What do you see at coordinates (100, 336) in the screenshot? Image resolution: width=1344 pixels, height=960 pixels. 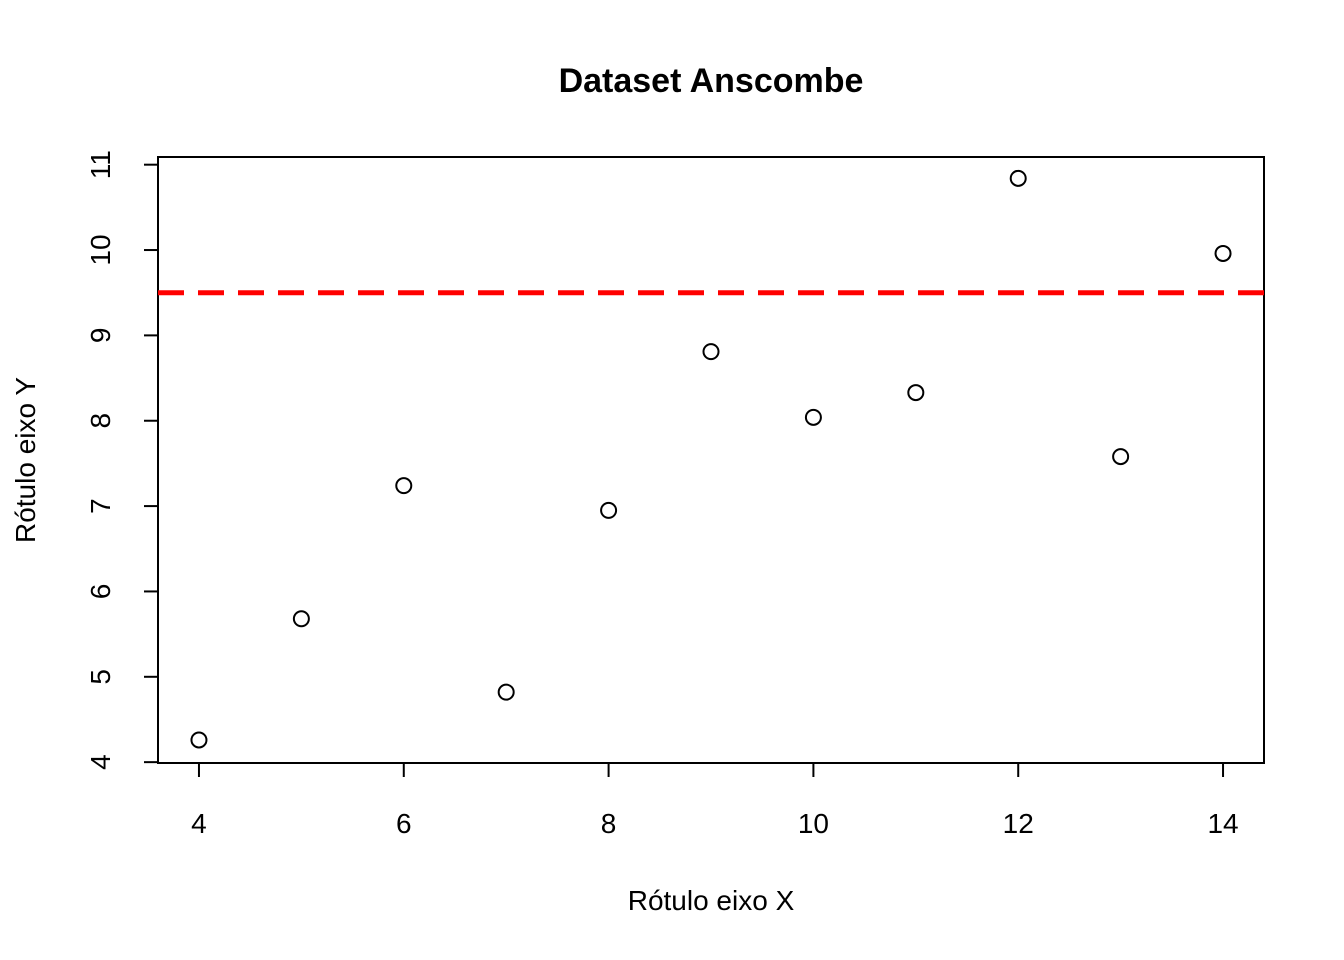 I see `y-tick-label: 9` at bounding box center [100, 336].